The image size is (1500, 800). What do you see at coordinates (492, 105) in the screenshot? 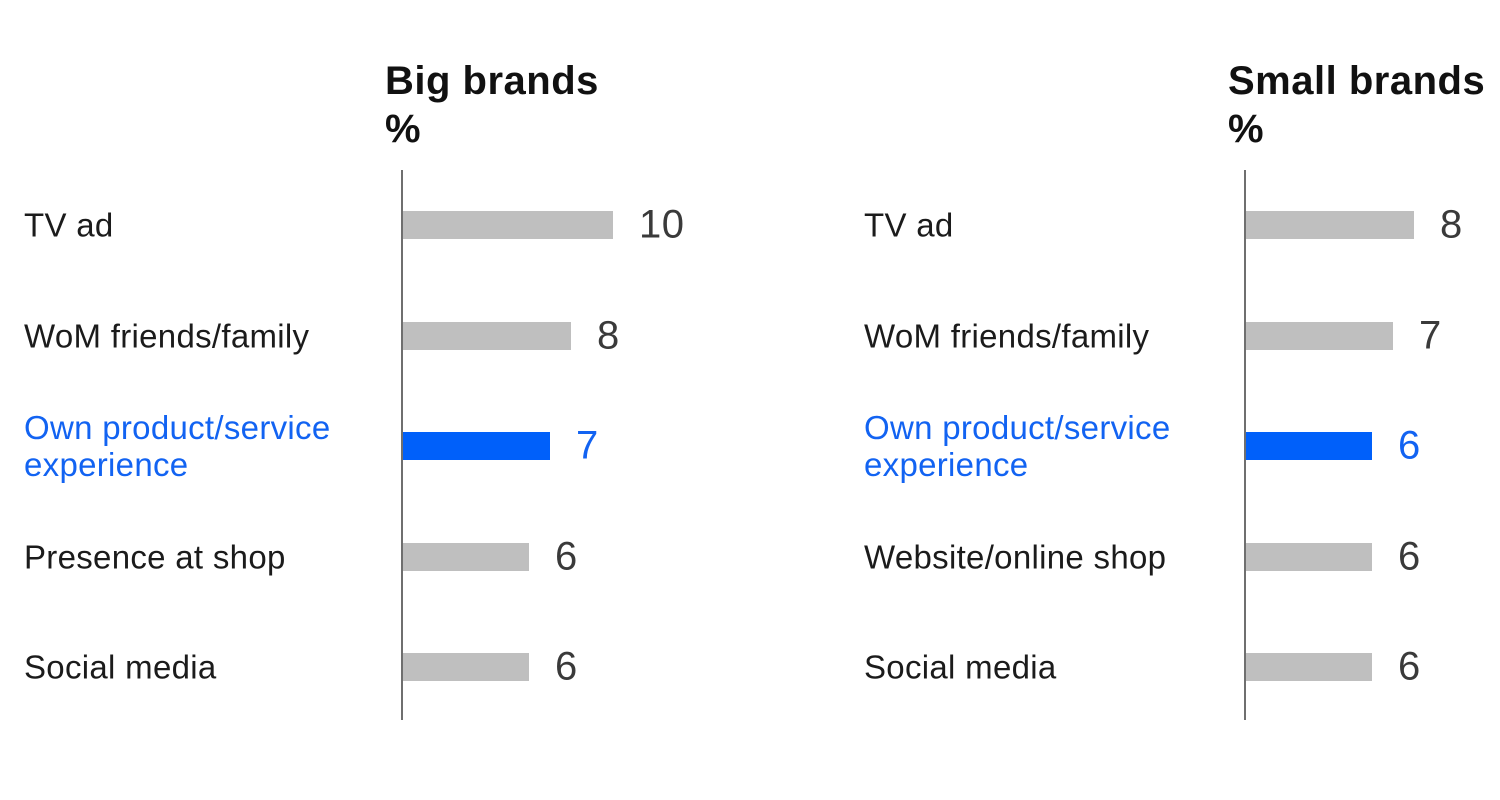
I see `chart-title-block: Big brands %` at bounding box center [492, 105].